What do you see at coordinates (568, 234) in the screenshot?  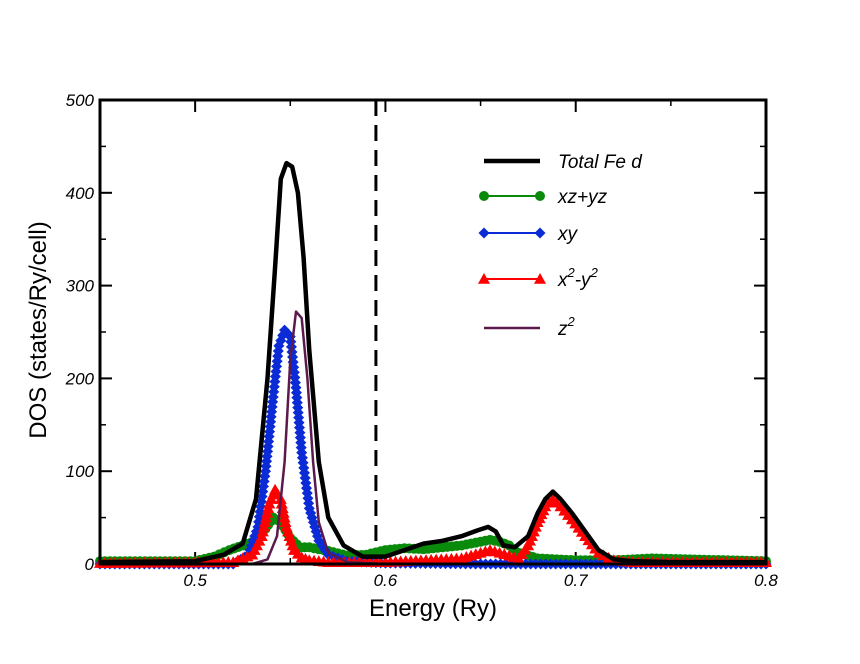 I see `legend-label: xy` at bounding box center [568, 234].